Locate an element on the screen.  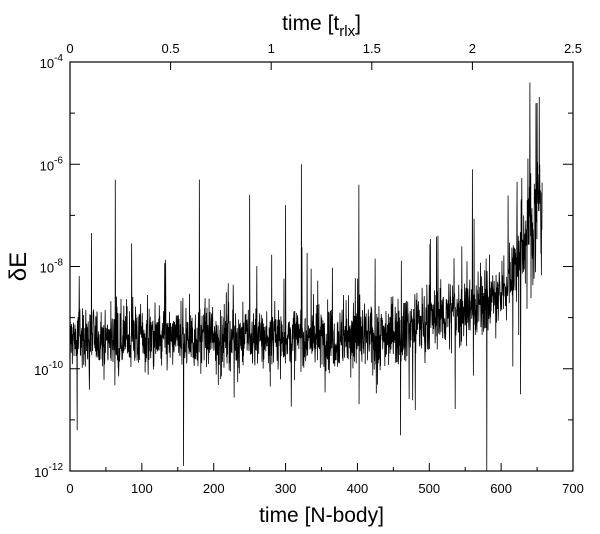
top-x-tick-label: 2 is located at coordinates (472, 48).